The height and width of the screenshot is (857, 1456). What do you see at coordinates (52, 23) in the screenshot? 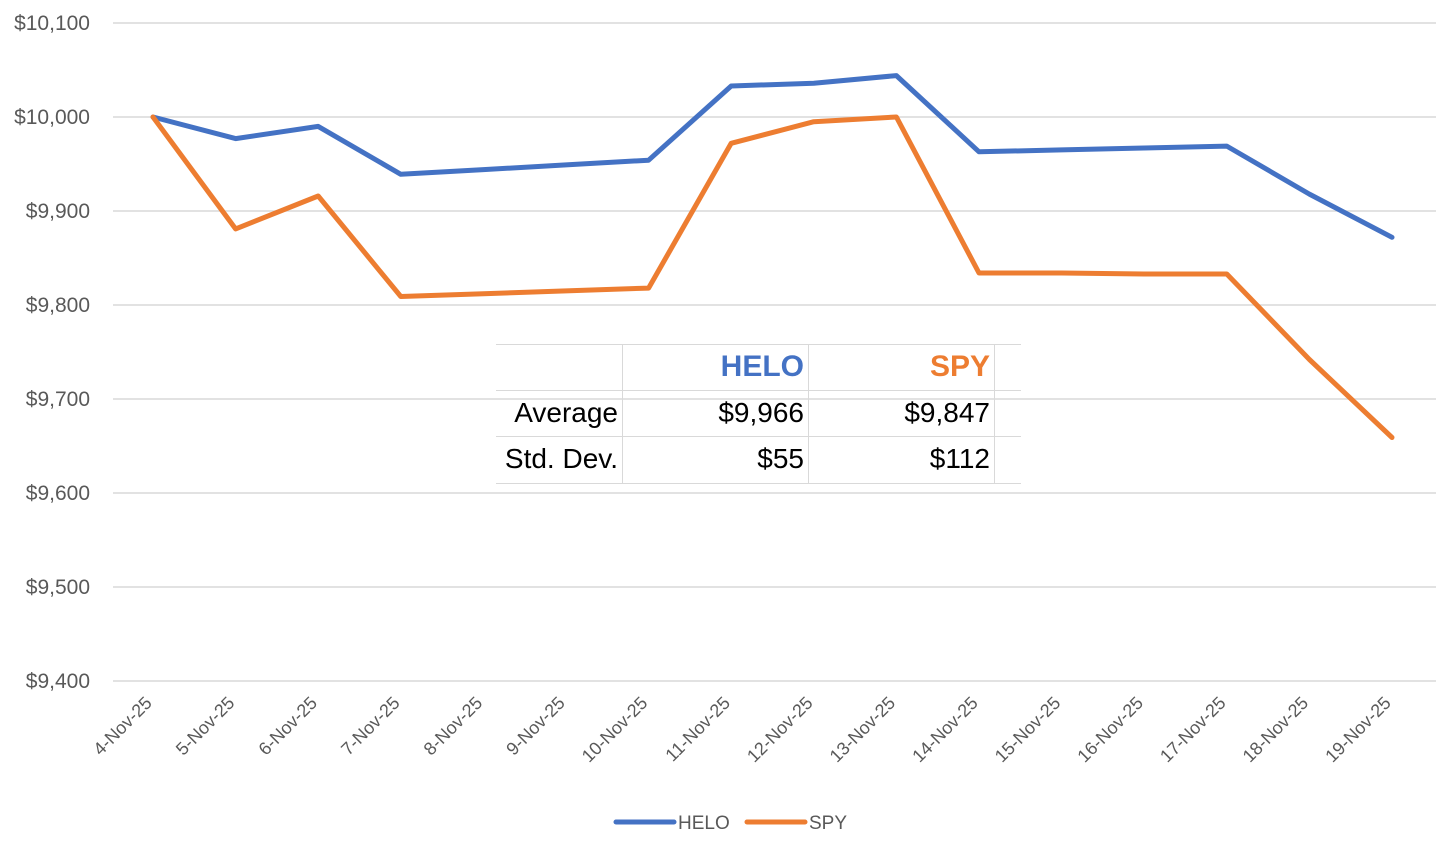
I see `y-tick-label: $10,100` at bounding box center [52, 23].